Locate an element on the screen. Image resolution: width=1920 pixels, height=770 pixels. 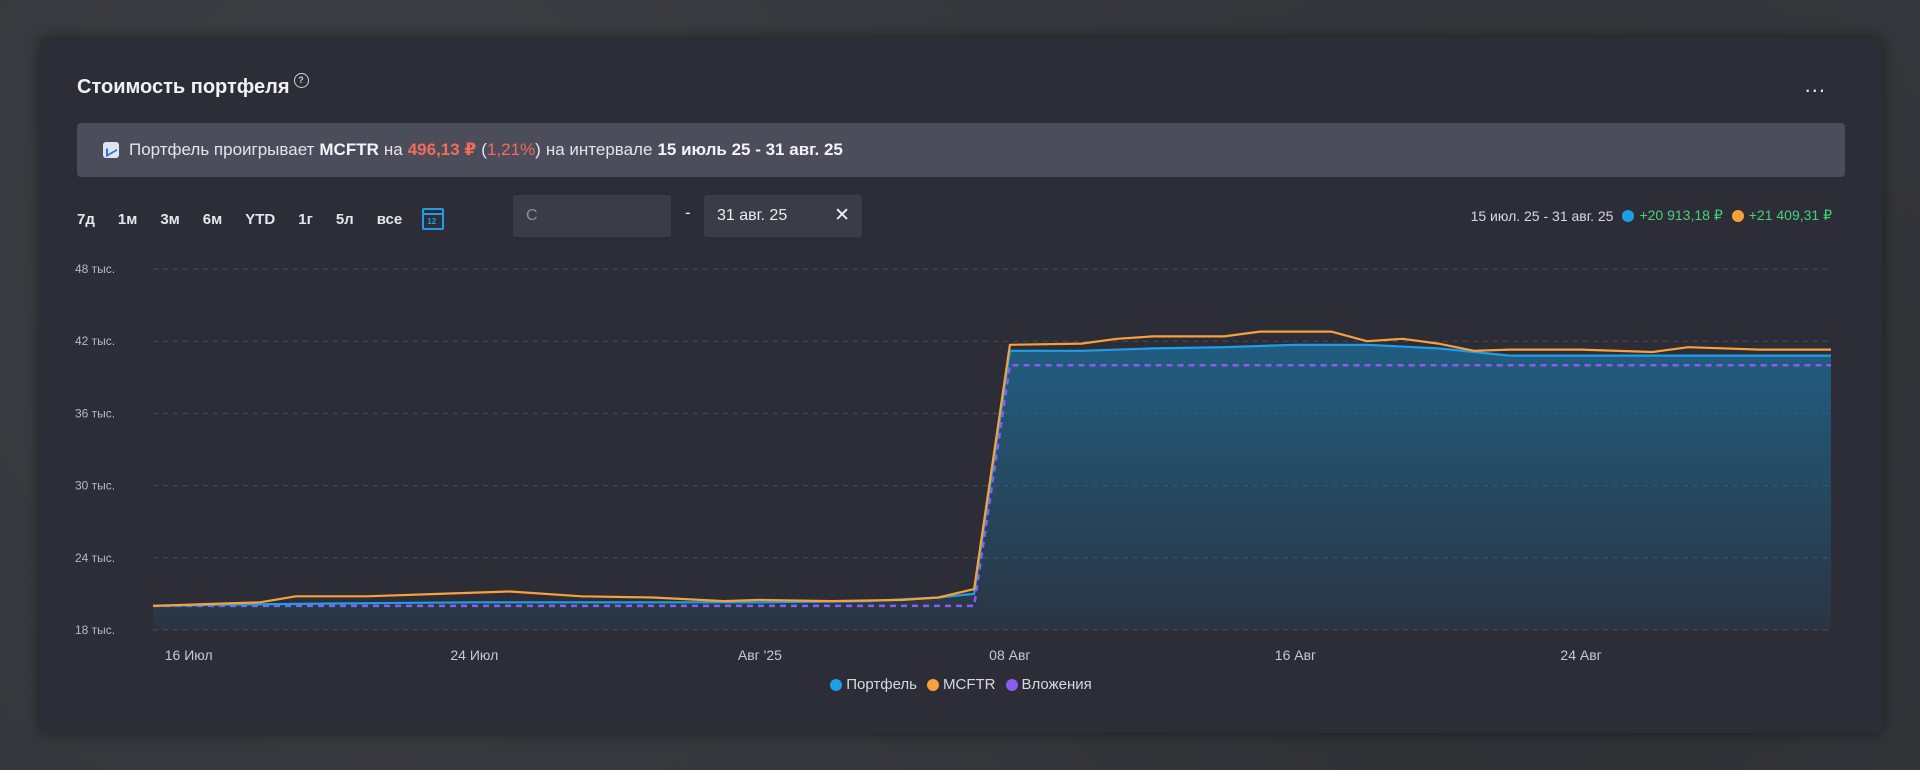
summary-range: 15 июл. 25 - 31 авг. 25 is located at coordinates (1542, 215).